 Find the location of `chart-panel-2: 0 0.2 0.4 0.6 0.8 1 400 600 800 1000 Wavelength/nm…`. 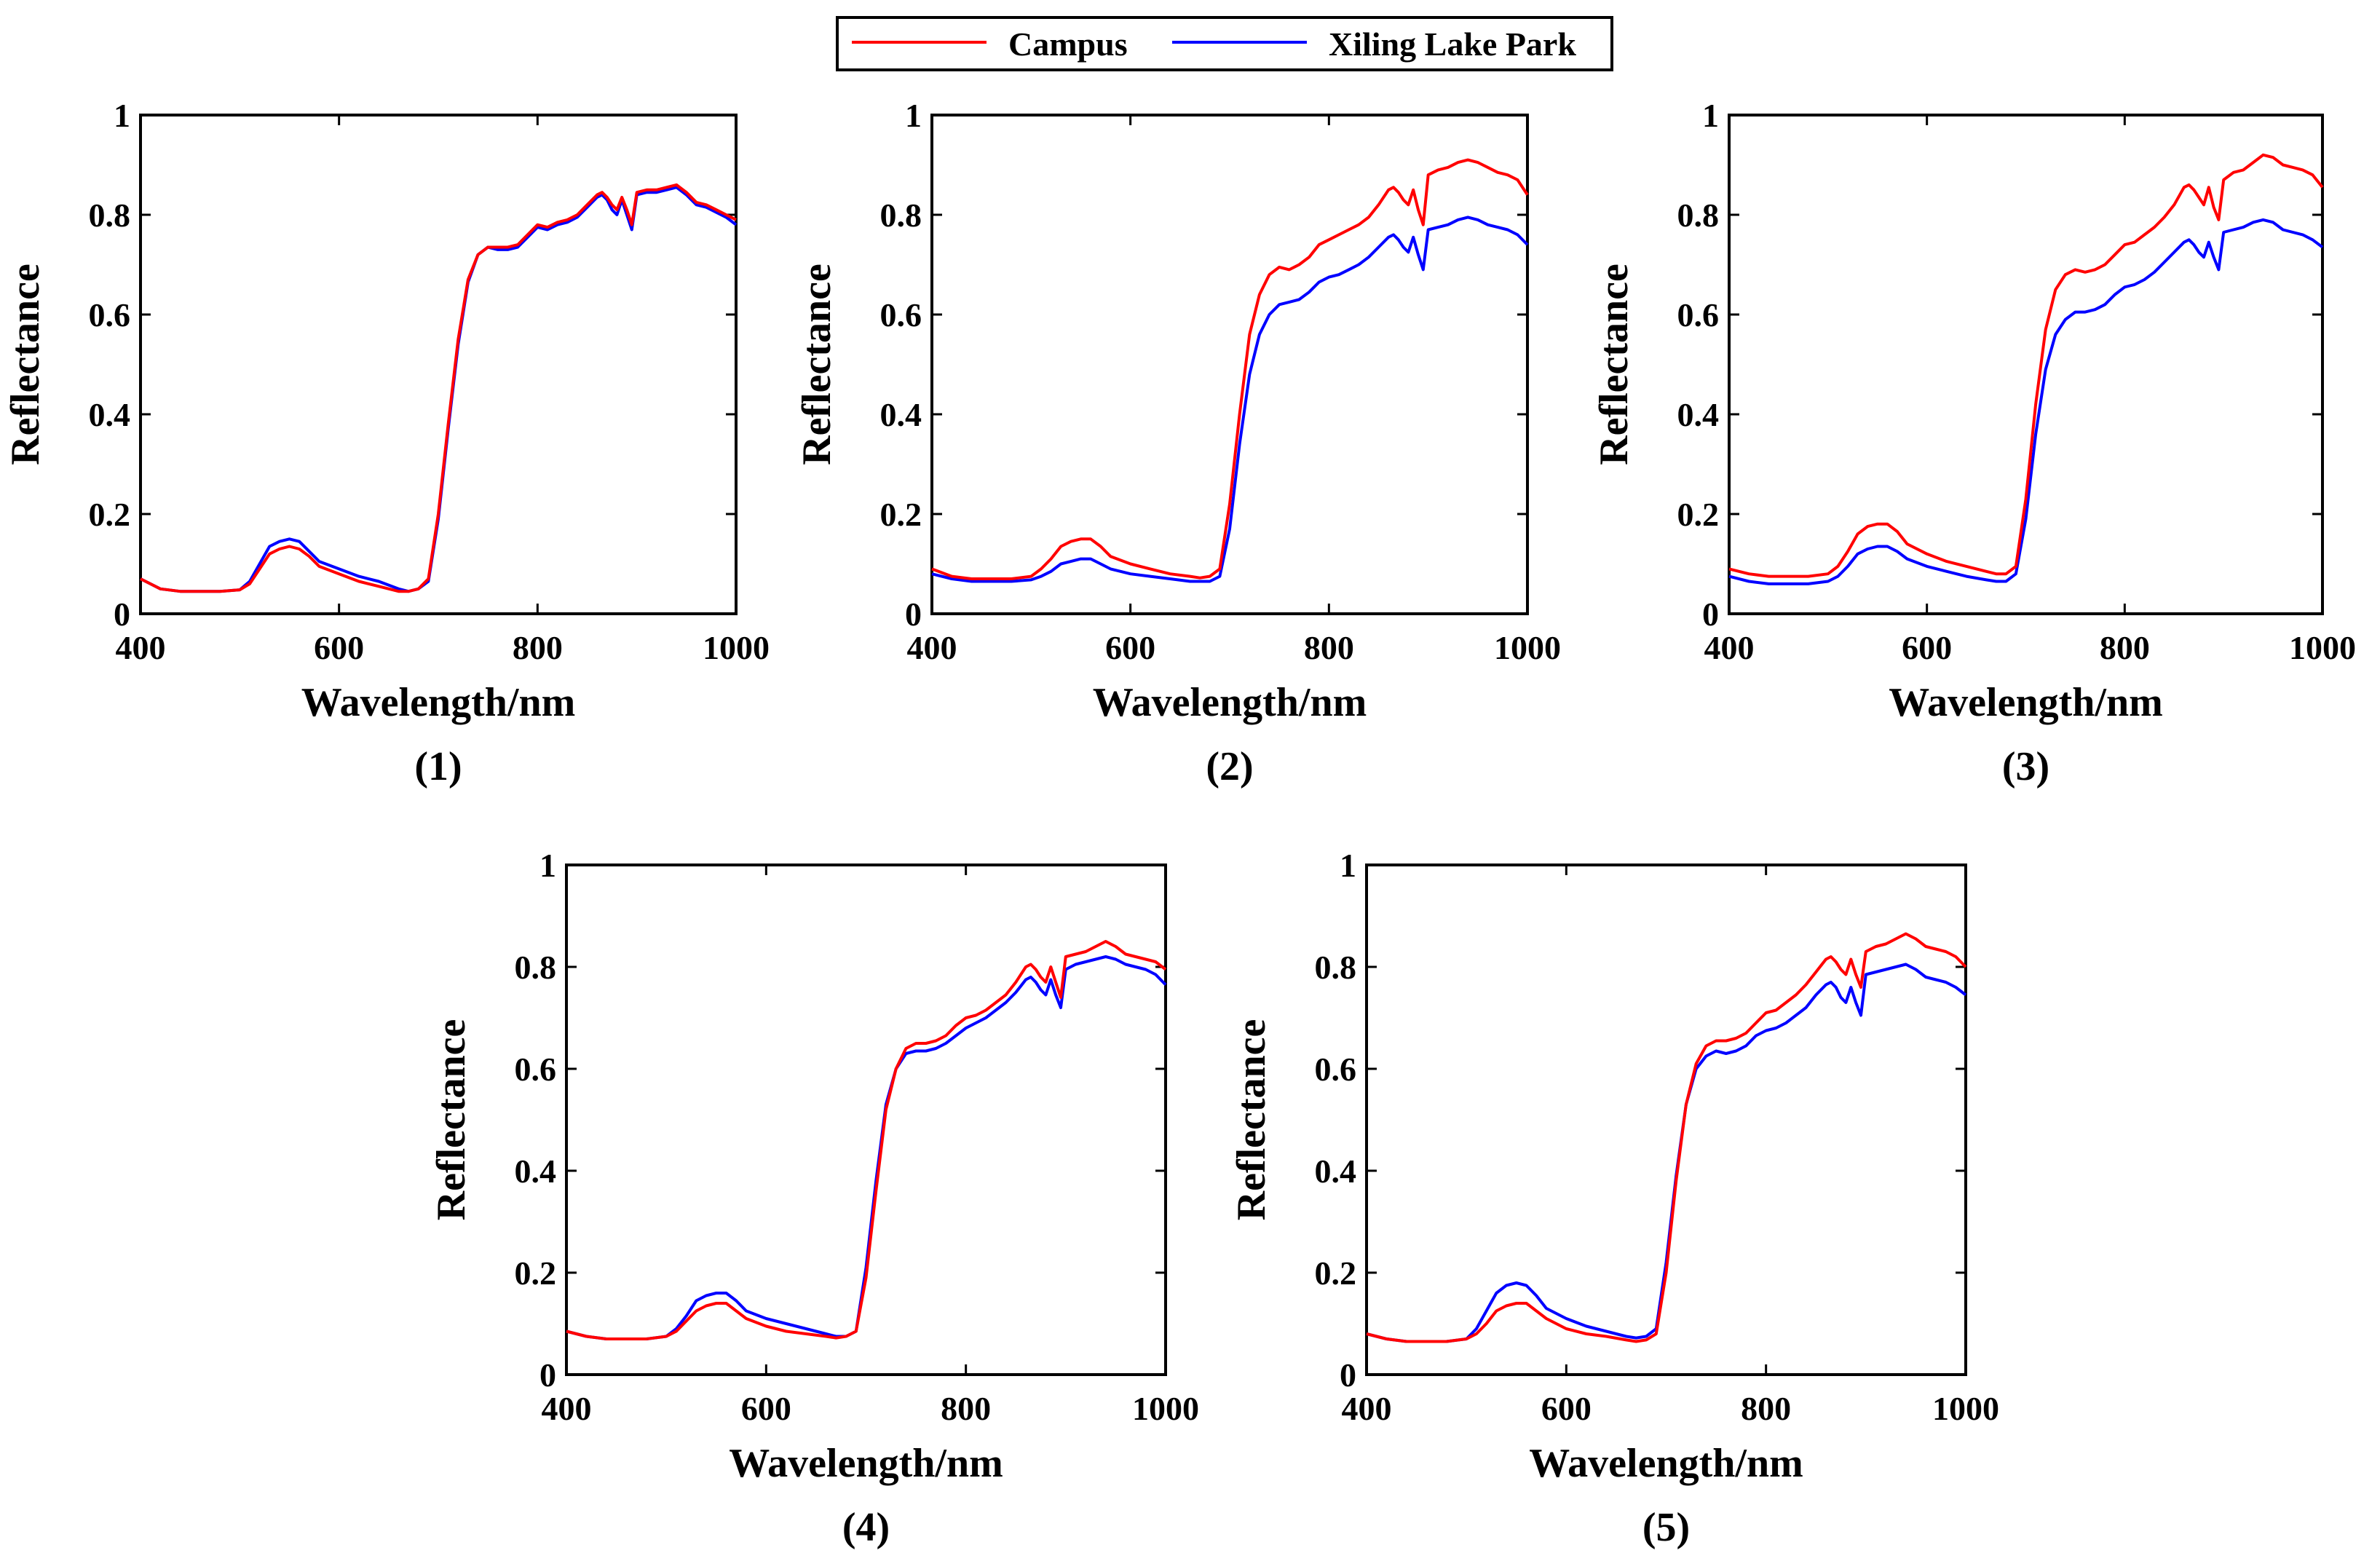

chart-panel-2: 0 0.2 0.4 0.6 0.8 1 400 600 800 1000 Wavelength/nm… is located at coordinates (1177, 443).